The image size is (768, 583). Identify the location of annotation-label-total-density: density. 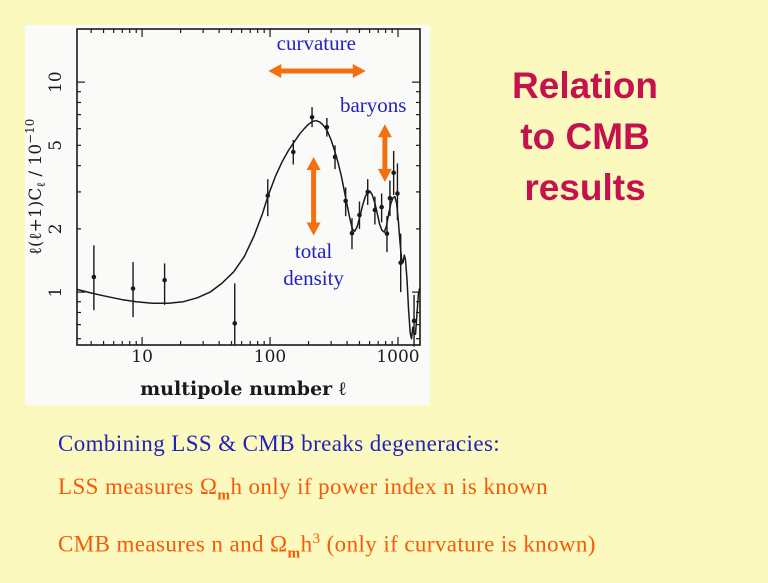
(313, 278).